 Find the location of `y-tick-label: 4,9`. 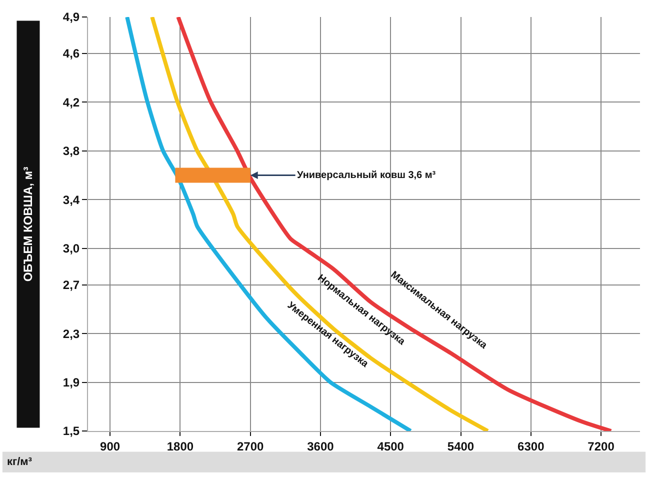

y-tick-label: 4,9 is located at coordinates (71, 17).